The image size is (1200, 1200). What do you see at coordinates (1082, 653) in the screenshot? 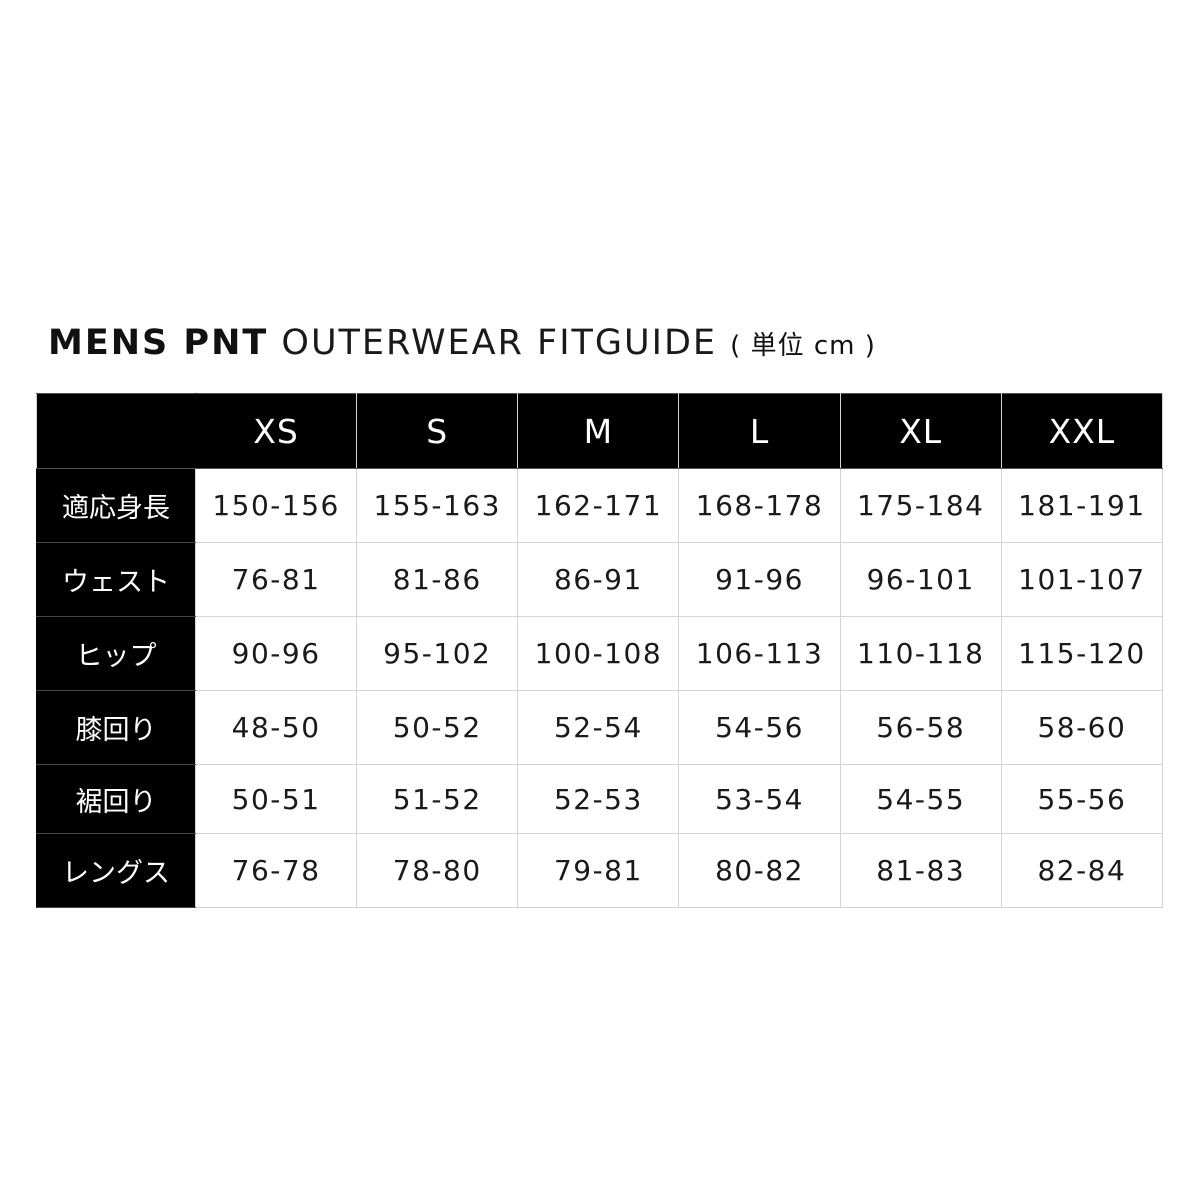
I see `table-cell: 115-120` at bounding box center [1082, 653].